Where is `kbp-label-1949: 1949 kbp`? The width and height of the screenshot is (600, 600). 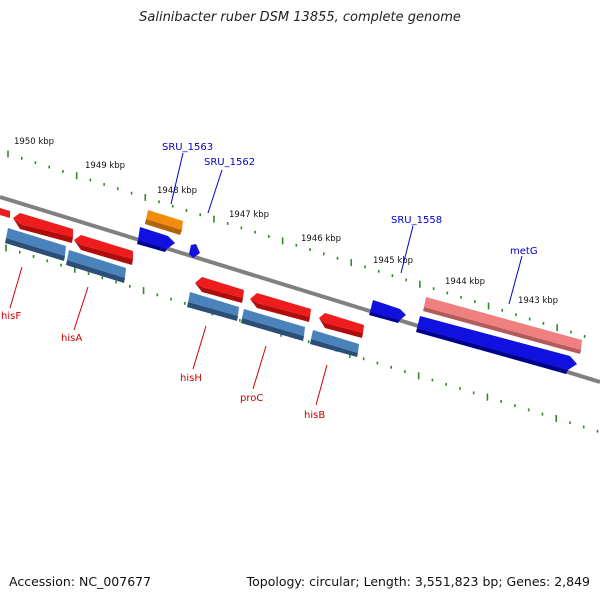 kbp-label-1949: 1949 kbp is located at coordinates (105, 166).